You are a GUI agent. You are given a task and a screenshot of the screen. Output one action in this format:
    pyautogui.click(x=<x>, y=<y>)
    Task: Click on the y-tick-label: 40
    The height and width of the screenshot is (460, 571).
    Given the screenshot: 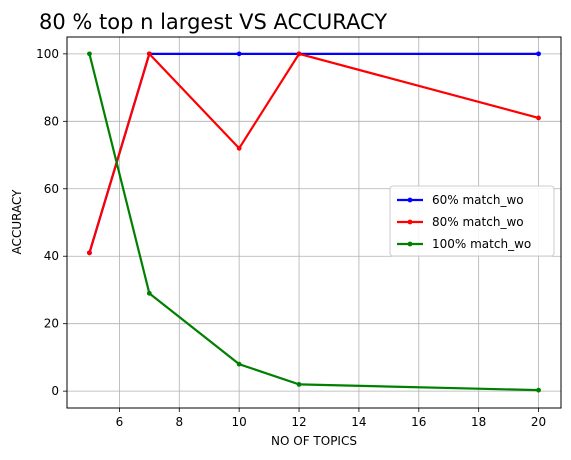 What is the action you would take?
    pyautogui.click(x=51, y=256)
    